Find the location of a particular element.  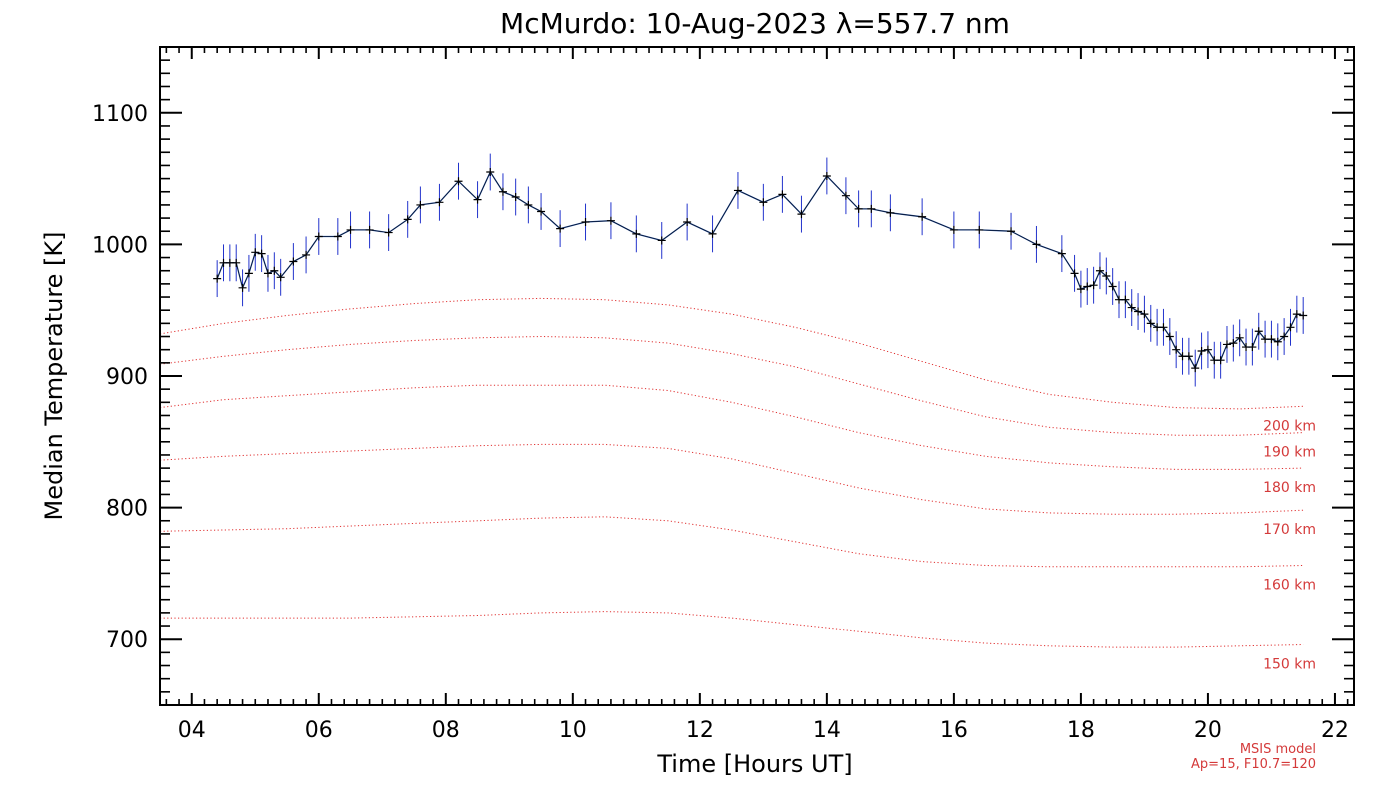

msis-note-line2: Ap=15, F10.7=120 is located at coordinates (1253, 764).